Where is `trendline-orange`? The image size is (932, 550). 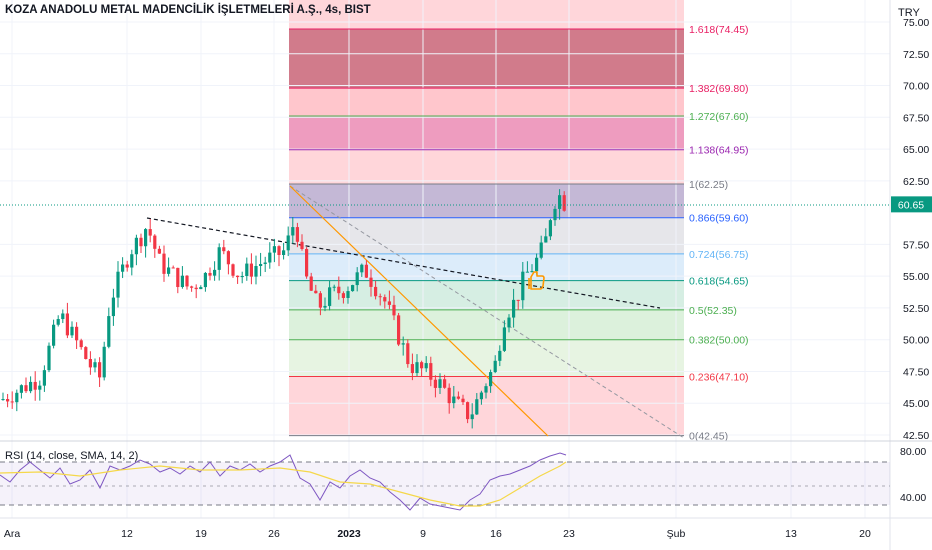
trendline-orange is located at coordinates (419, 311).